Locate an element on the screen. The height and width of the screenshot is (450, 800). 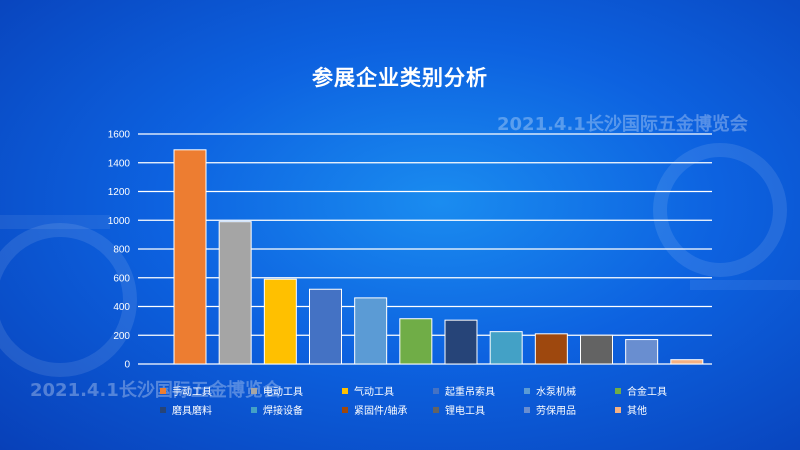
watermark-top: 2021.4.1长沙国际五金博览会 is located at coordinates (622, 124).